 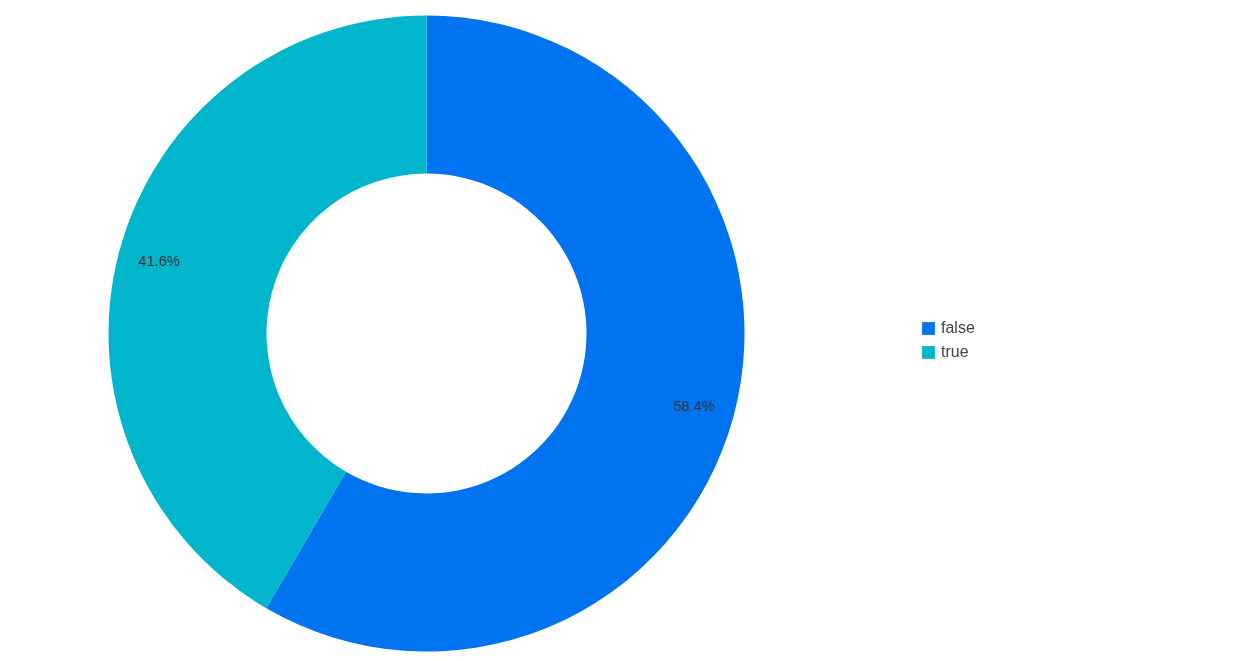 What do you see at coordinates (958, 328) in the screenshot?
I see `legend-label: false` at bounding box center [958, 328].